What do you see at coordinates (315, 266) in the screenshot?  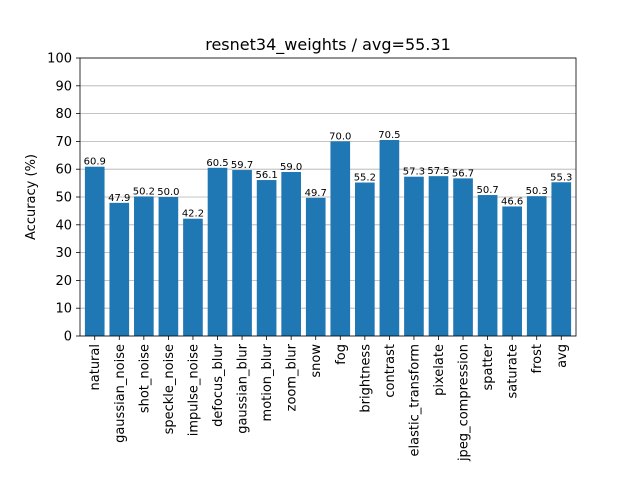 I see `bar-snow` at bounding box center [315, 266].